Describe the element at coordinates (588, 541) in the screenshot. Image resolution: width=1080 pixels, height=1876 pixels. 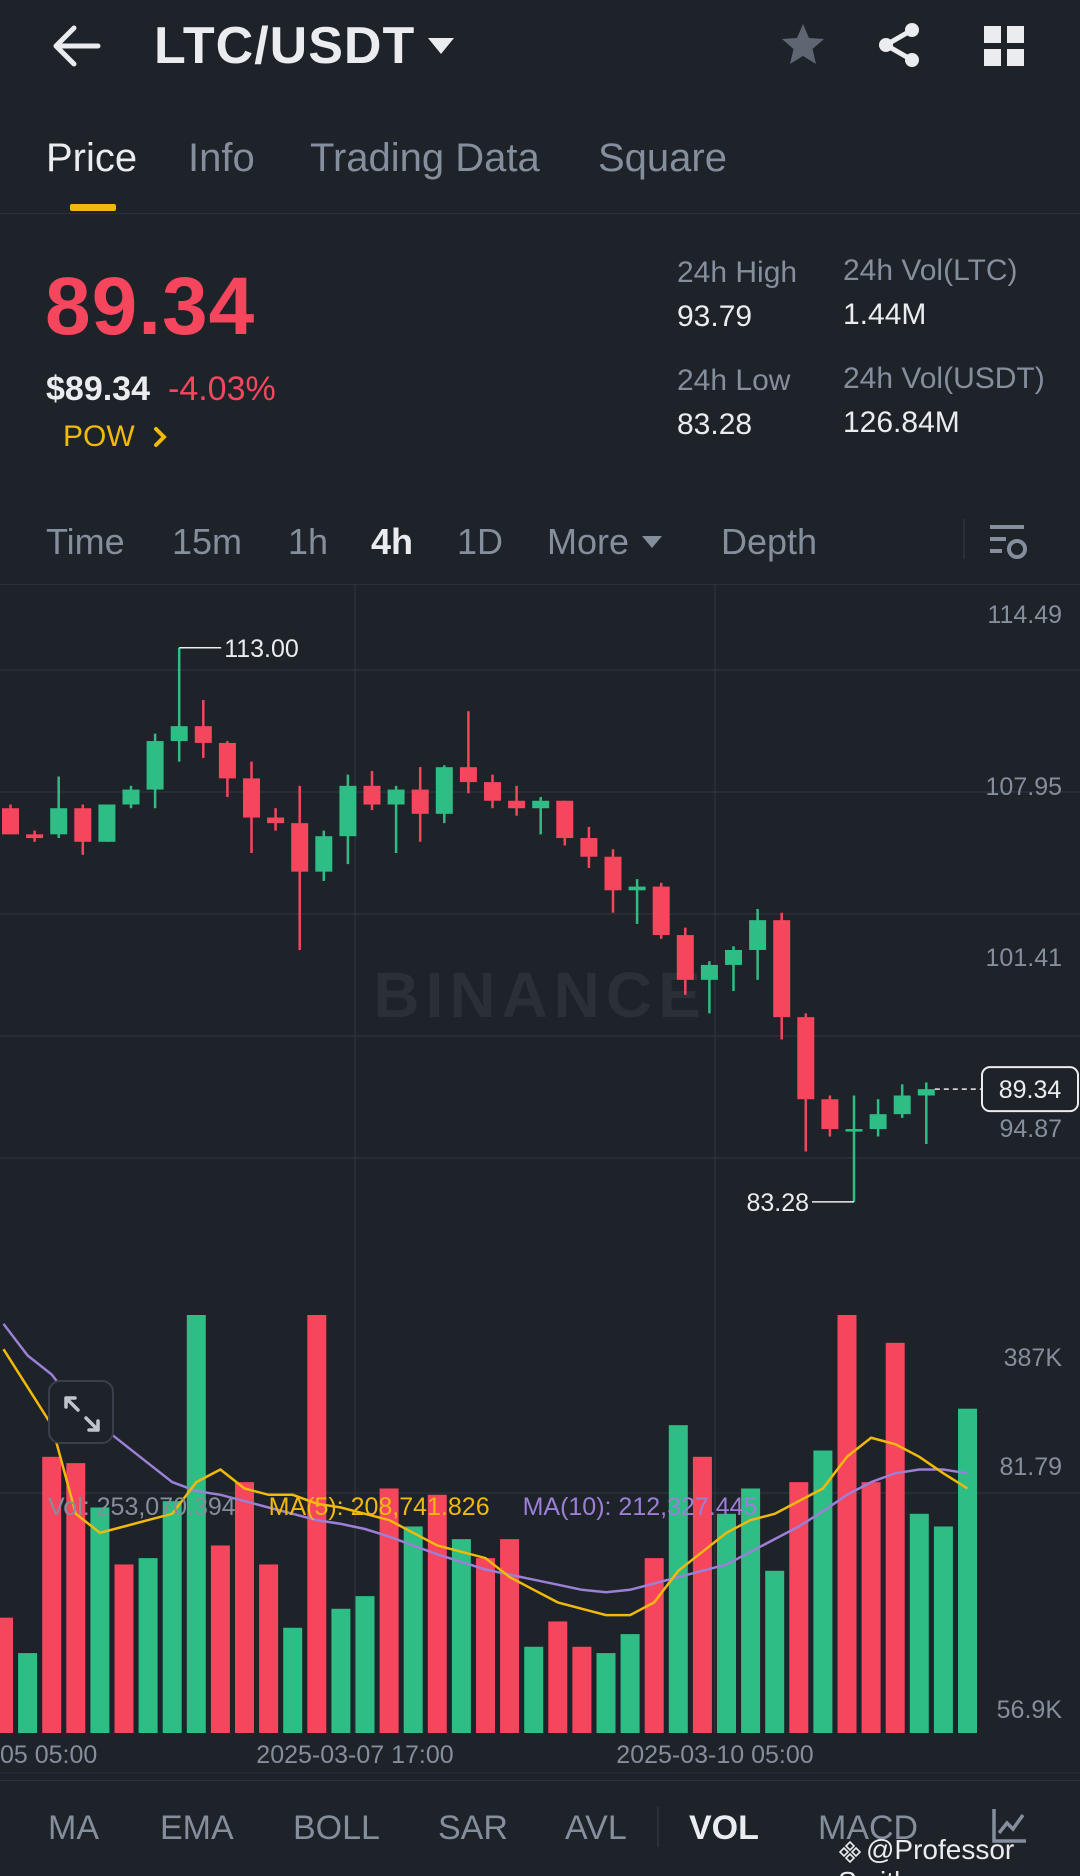
I see `interval-more: More` at that location.